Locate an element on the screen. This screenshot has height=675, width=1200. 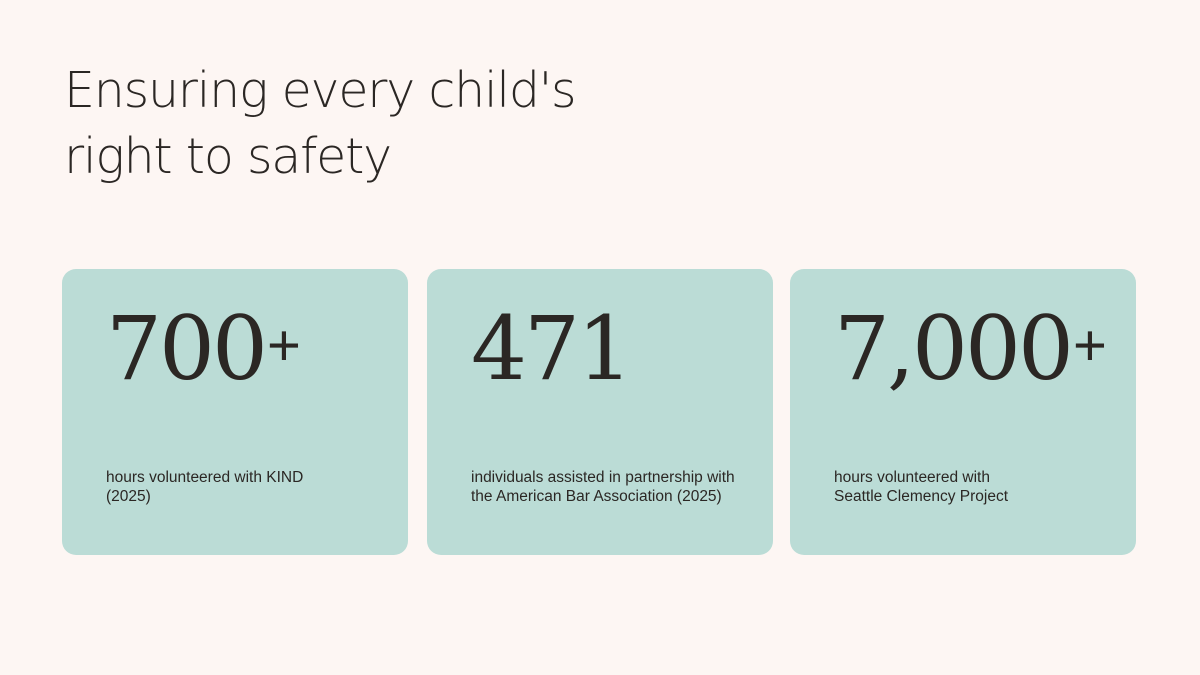
page-title-line-1: Ensuring every child's is located at coordinates (320, 90).